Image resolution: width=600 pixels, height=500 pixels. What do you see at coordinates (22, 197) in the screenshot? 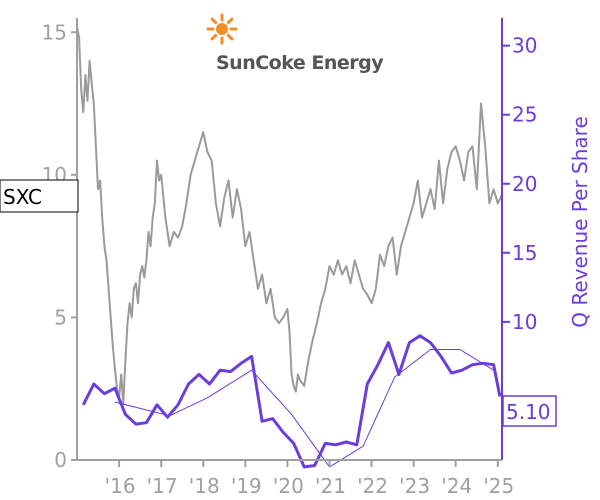
I see `ticker-label: SXC` at bounding box center [22, 197].